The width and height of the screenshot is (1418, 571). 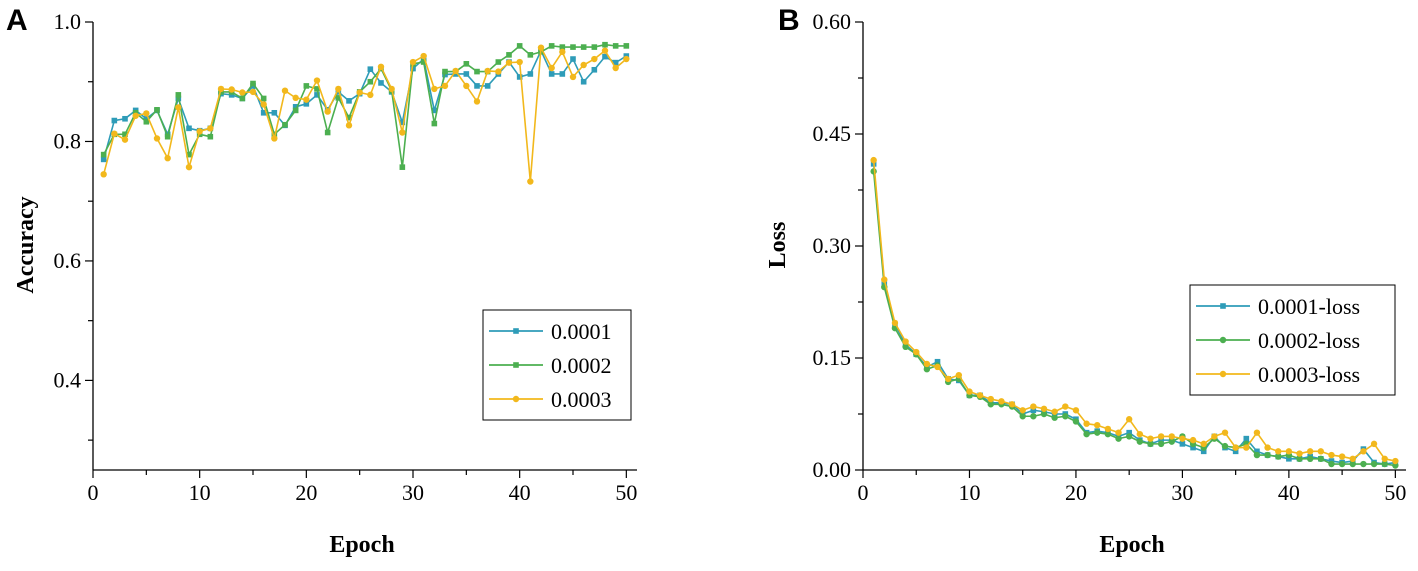 What do you see at coordinates (1182, 492) in the screenshot?
I see `panel-b-x-tick-label: 30` at bounding box center [1182, 492].